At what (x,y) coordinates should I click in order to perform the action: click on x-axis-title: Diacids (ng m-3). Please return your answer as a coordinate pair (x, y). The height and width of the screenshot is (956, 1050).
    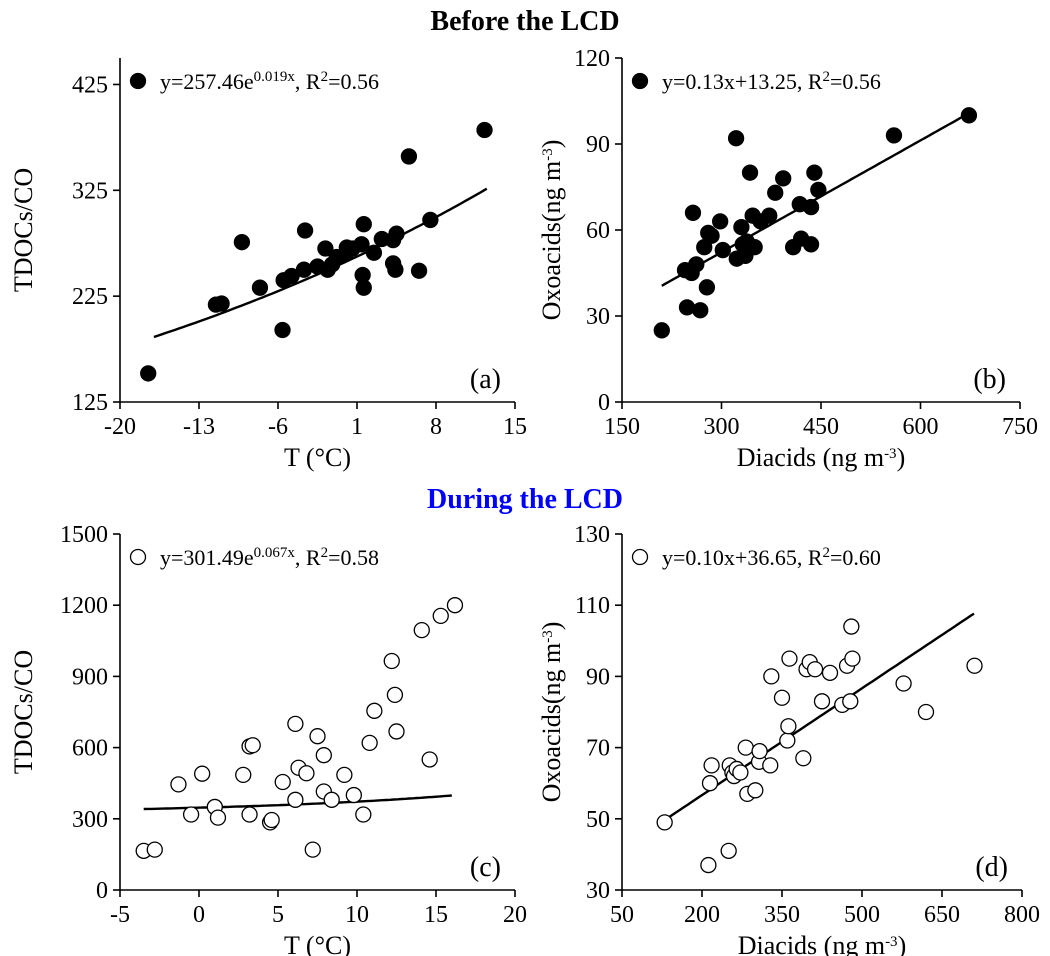
    Looking at the image, I should click on (822, 943).